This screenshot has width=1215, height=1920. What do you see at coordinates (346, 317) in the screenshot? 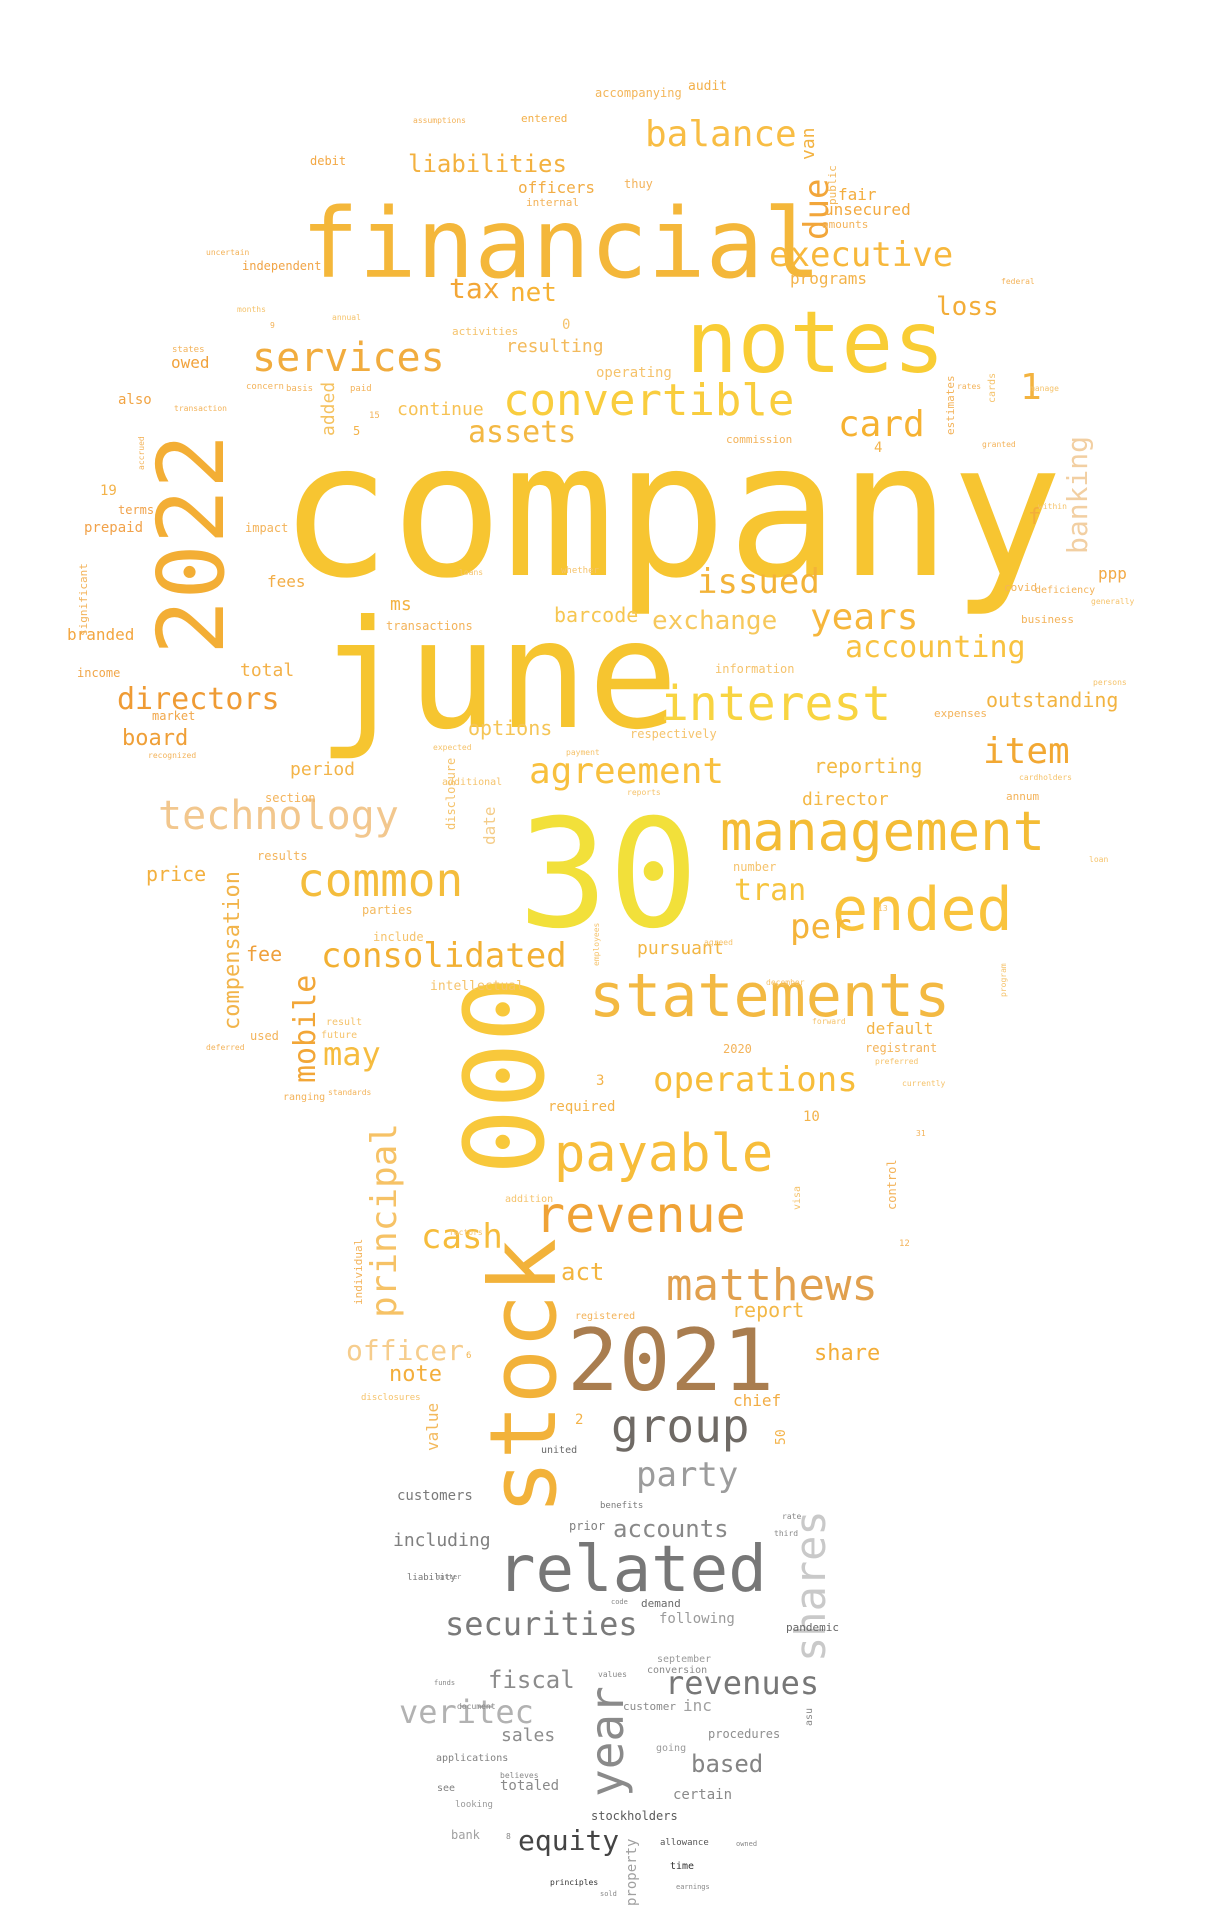
I see `word: annual` at bounding box center [346, 317].